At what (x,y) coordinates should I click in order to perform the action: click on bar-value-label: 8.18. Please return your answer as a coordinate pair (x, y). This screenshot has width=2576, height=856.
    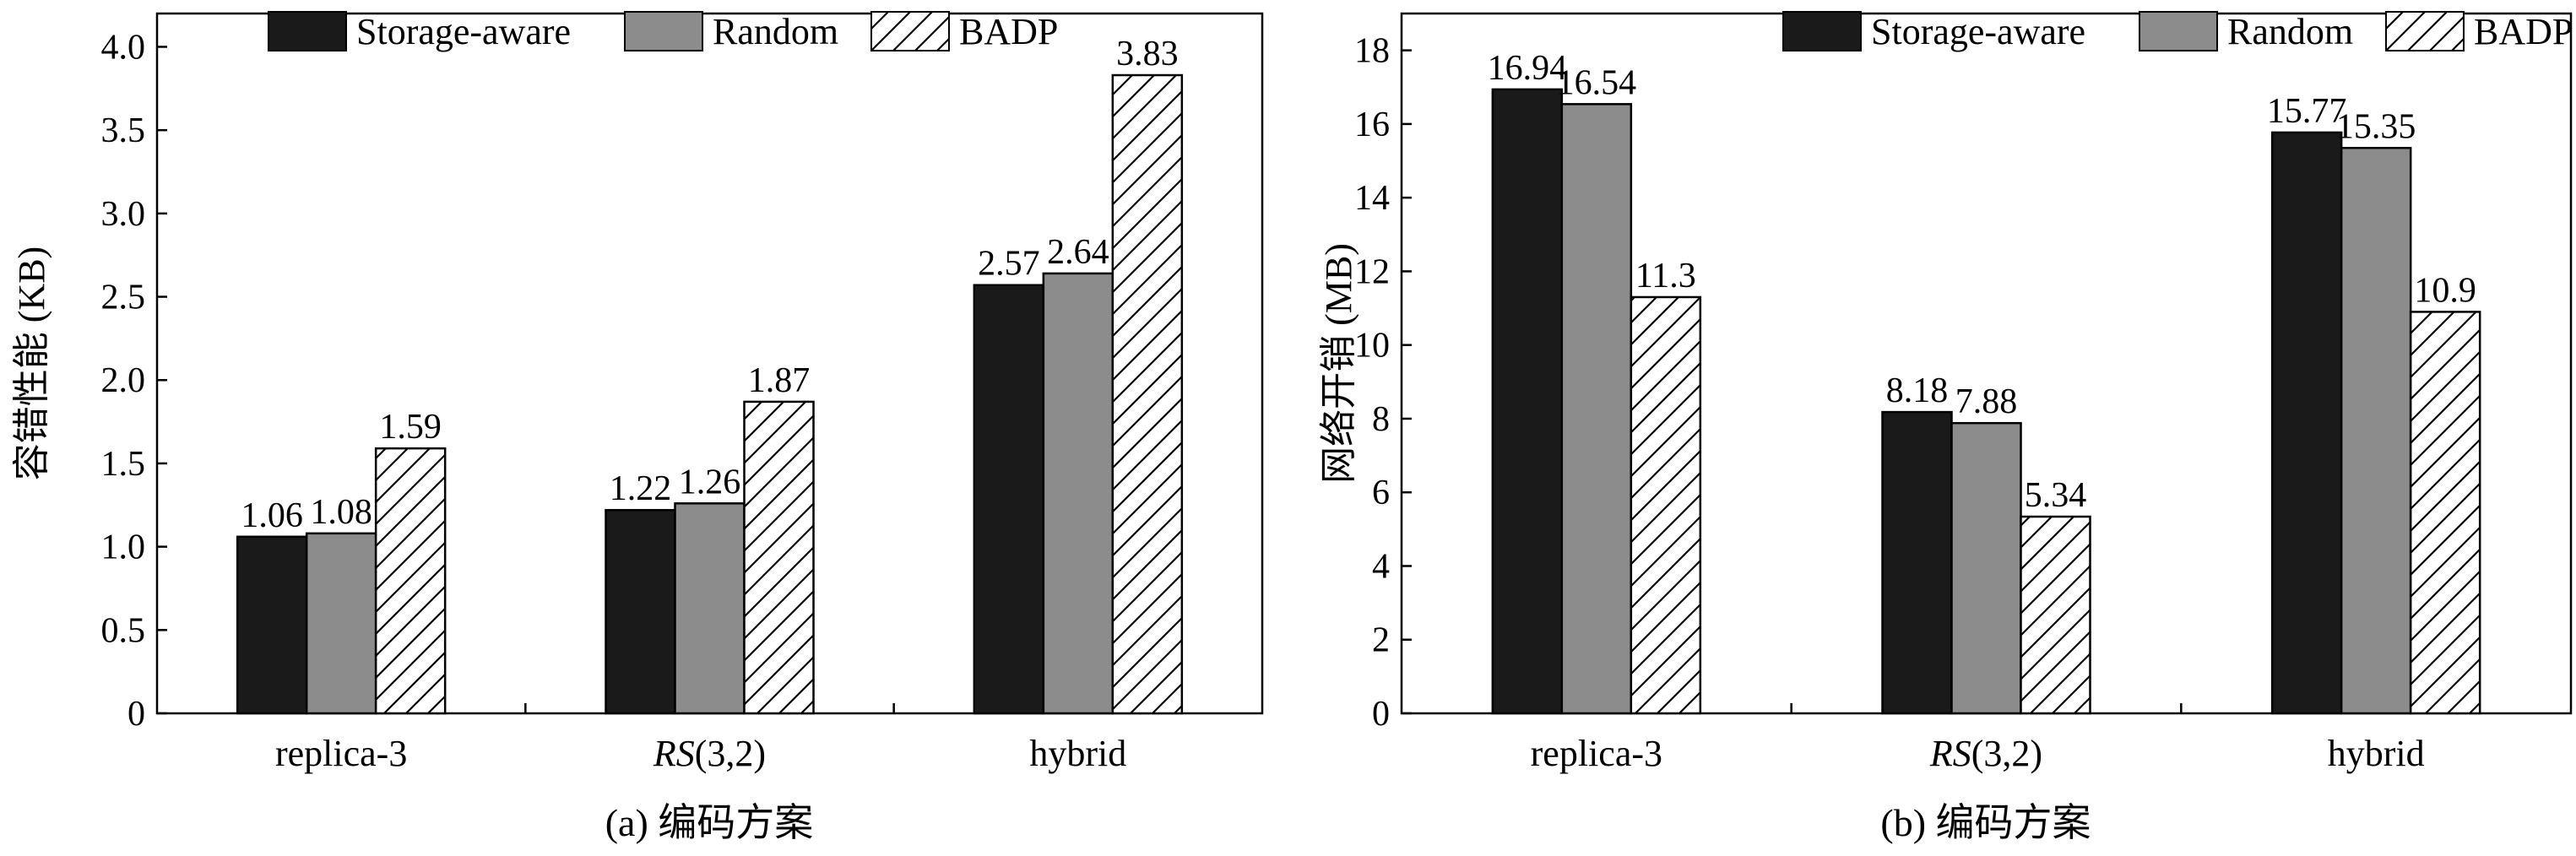
    Looking at the image, I should click on (1918, 390).